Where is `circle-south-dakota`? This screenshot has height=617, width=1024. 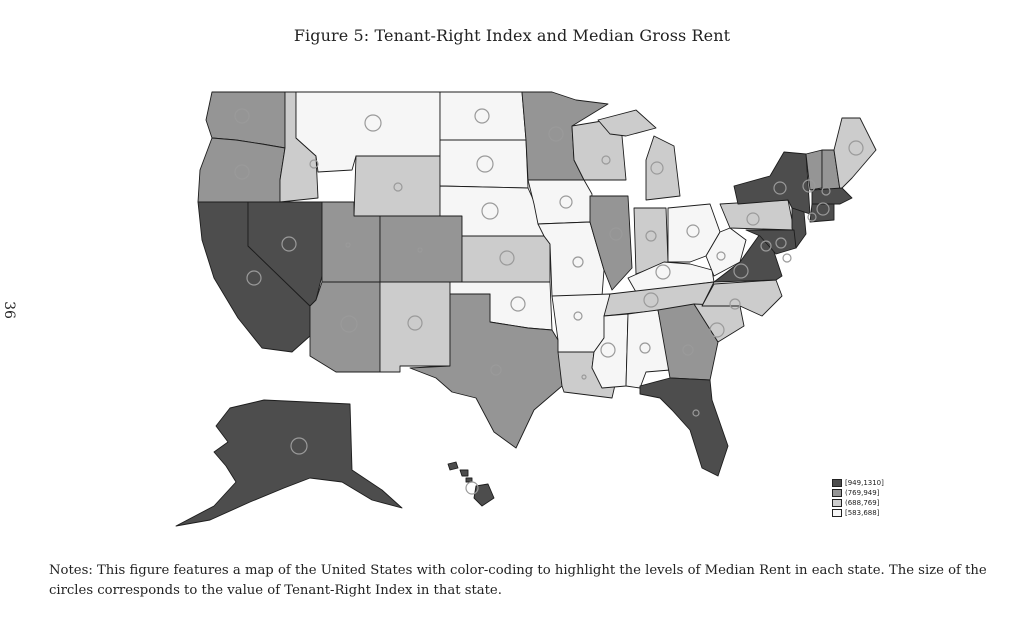
circle-south-dakota is located at coordinates (485, 164).